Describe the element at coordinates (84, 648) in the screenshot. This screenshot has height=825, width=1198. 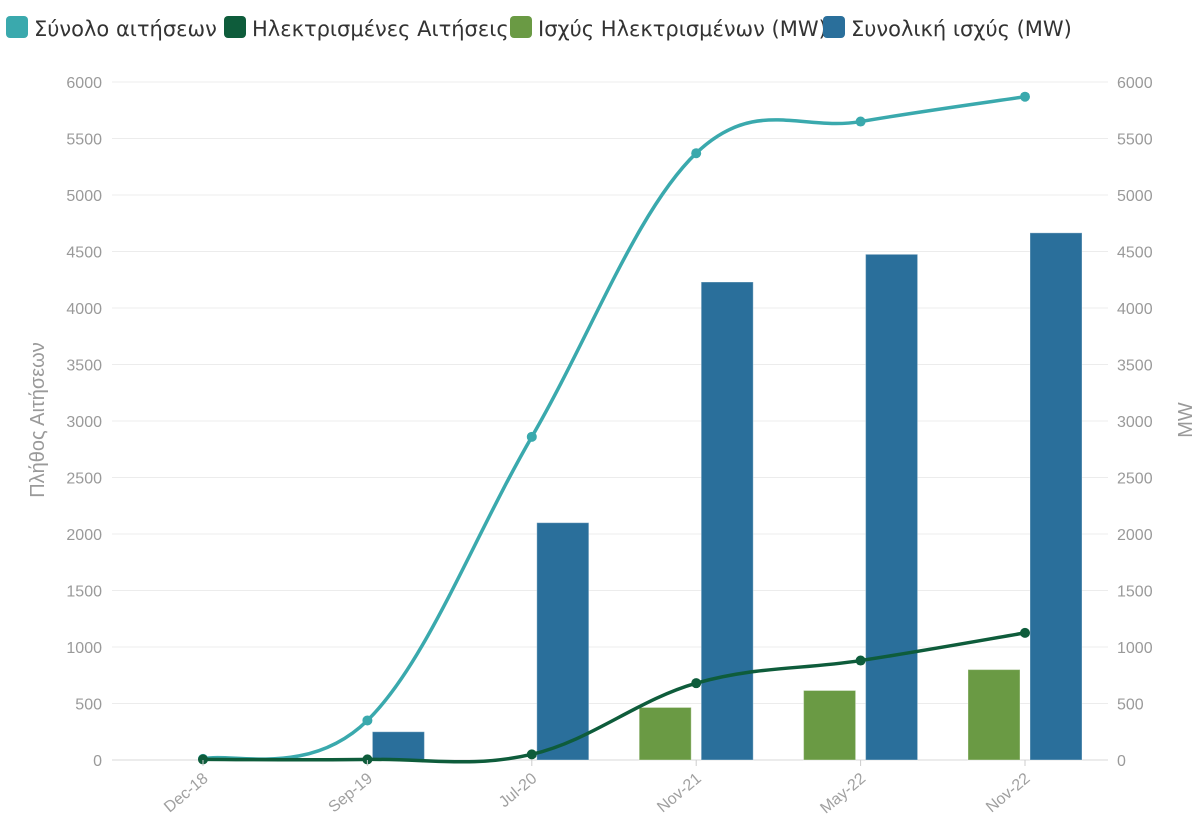
I see `y-tick-label: 1000` at that location.